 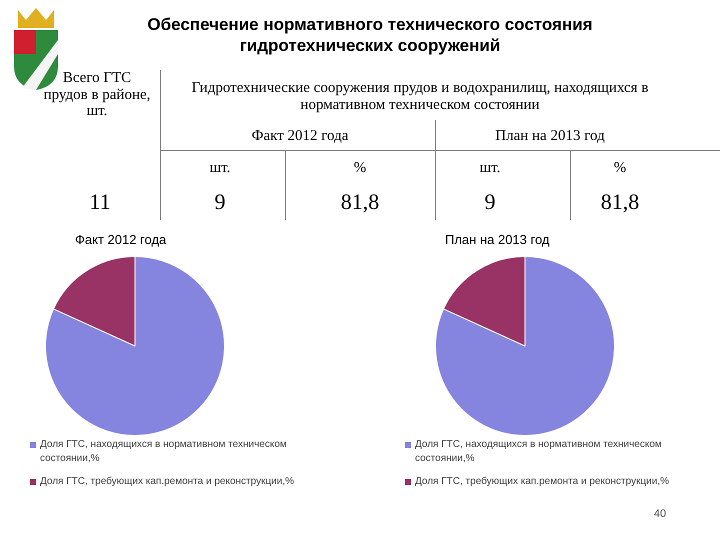 What do you see at coordinates (300, 136) in the screenshot?
I see `text: Факт 2012 года` at bounding box center [300, 136].